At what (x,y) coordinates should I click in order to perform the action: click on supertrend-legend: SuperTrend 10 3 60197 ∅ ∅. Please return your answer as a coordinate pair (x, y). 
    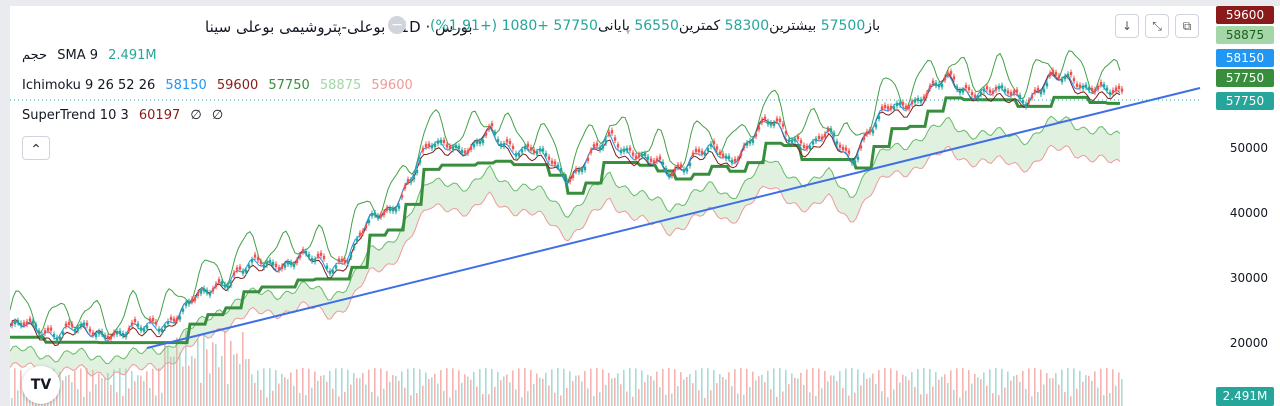
    Looking at the image, I should click on (125, 115).